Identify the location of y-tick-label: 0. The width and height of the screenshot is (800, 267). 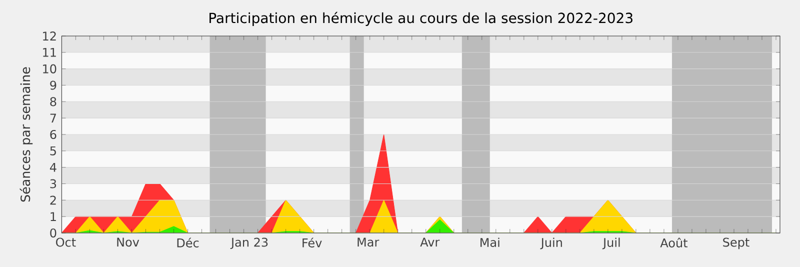
(53, 233).